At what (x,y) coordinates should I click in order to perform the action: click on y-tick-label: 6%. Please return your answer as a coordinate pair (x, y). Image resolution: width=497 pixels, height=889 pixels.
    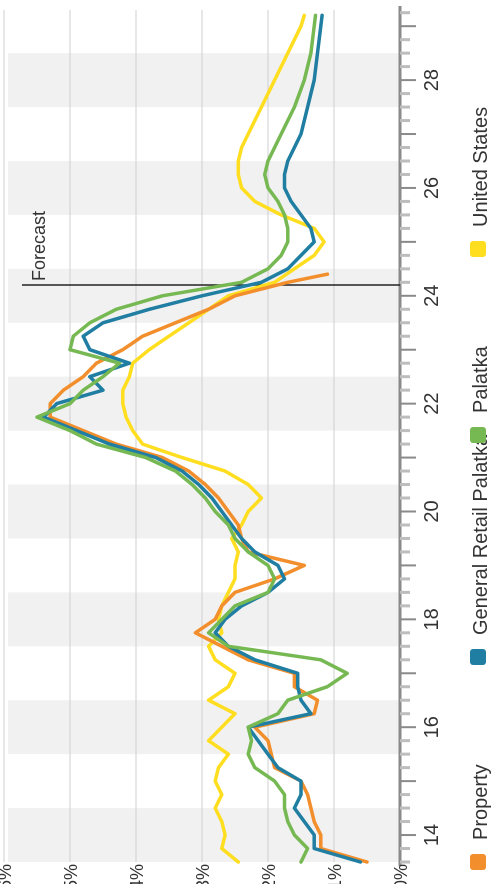
    Looking at the image, I should click on (7, 874).